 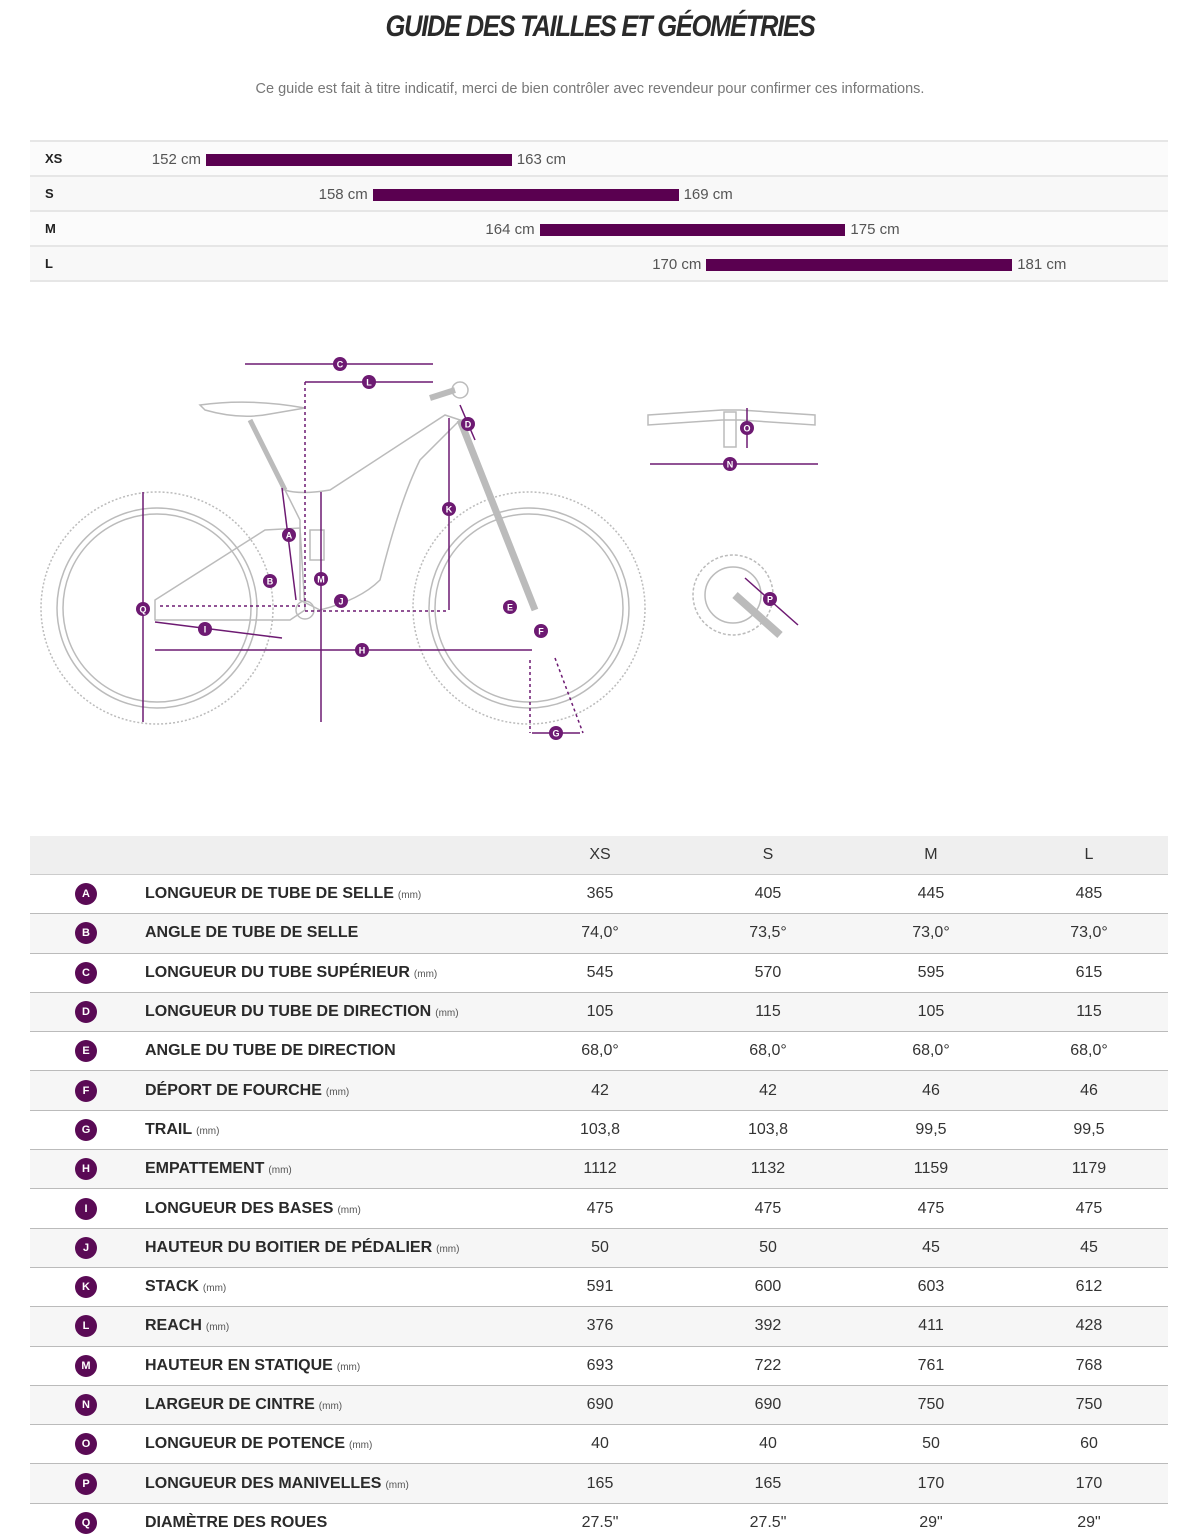 I want to click on value-cell: 115, so click(x=767, y=1012).